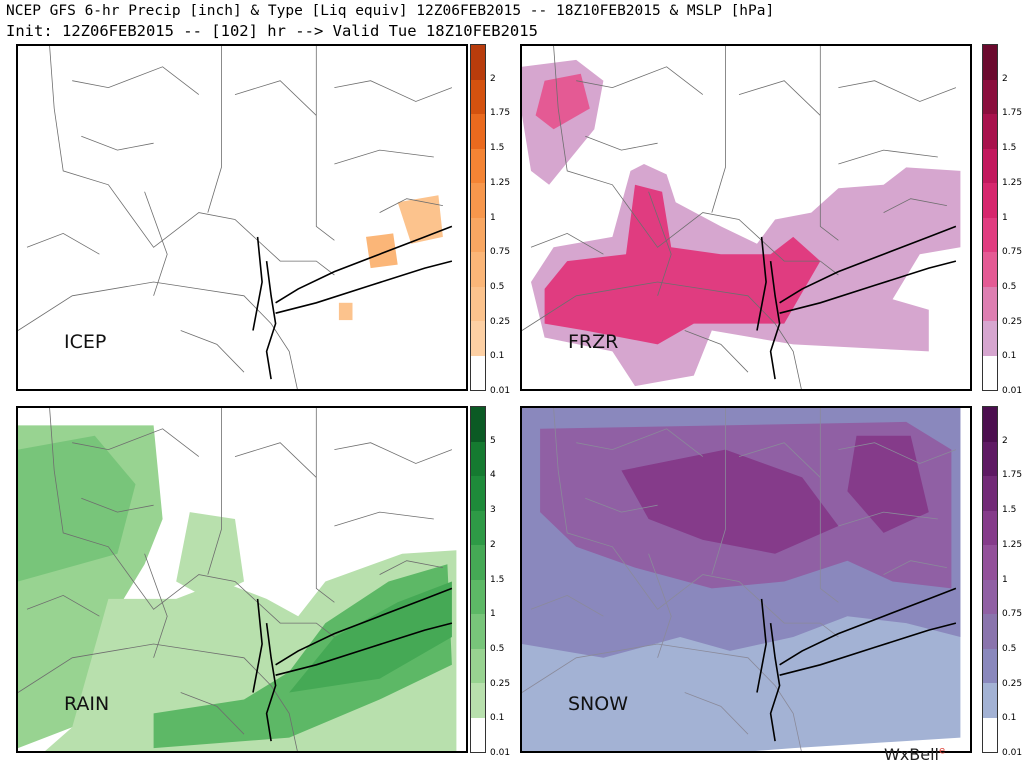 This screenshot has width=1024, height=768. I want to click on colorbar-tick-label: 2, so click(493, 544).